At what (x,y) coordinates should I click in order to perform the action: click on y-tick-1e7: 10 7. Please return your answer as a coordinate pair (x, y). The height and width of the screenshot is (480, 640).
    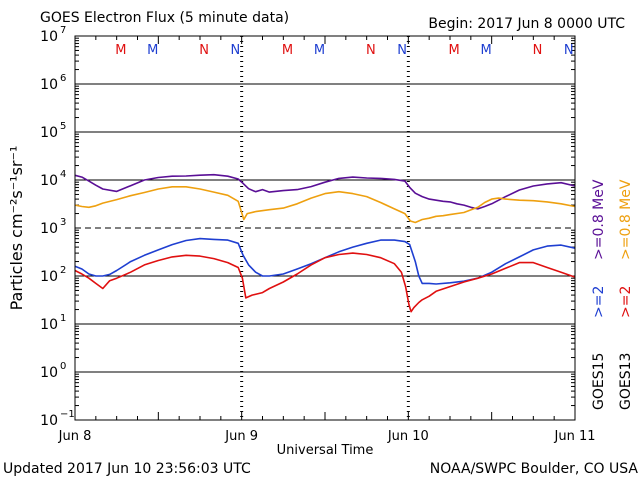
    Looking at the image, I should click on (53, 35).